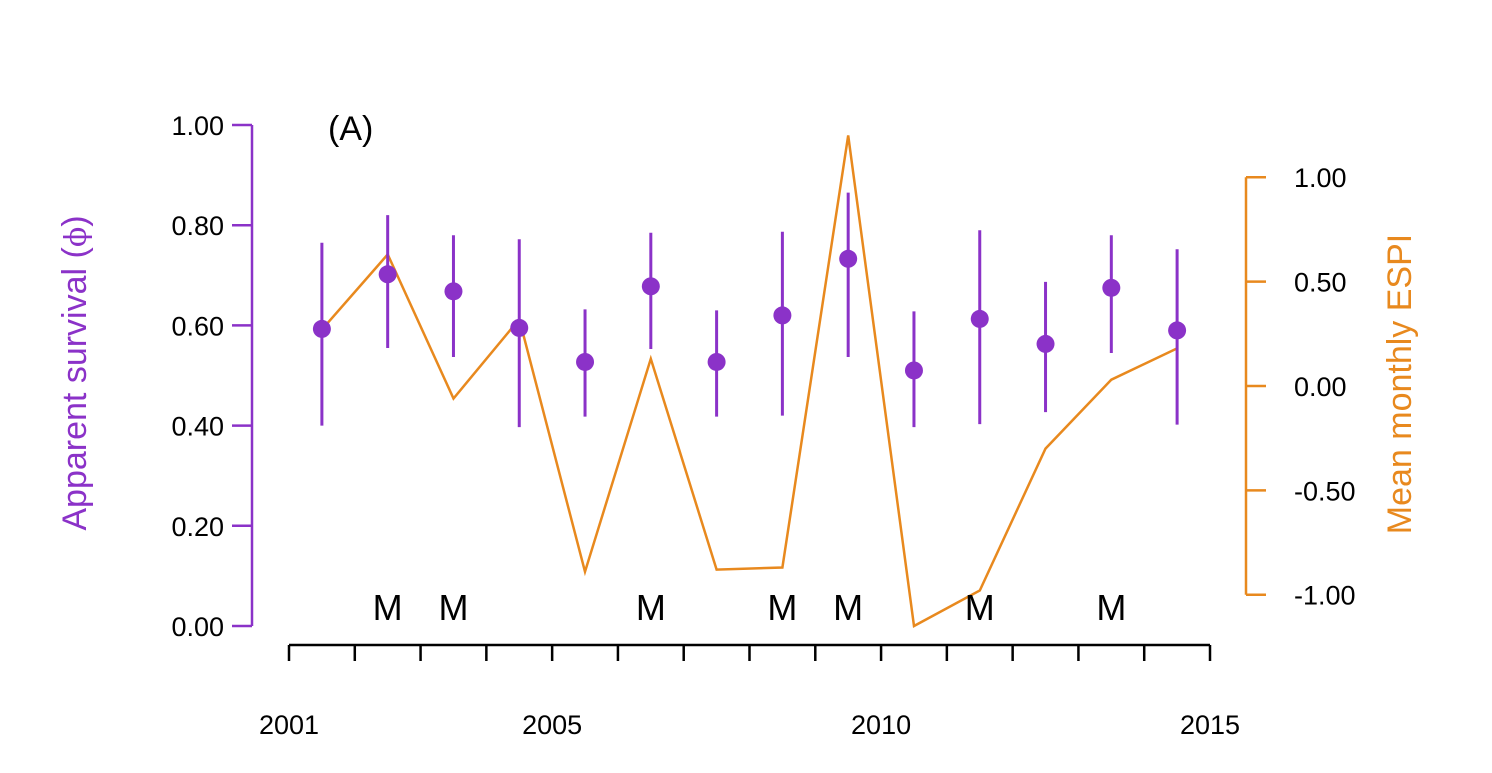 Image resolution: width=1492 pixels, height=773 pixels. What do you see at coordinates (289, 725) in the screenshot?
I see `x-tick-label-0: 2001` at bounding box center [289, 725].